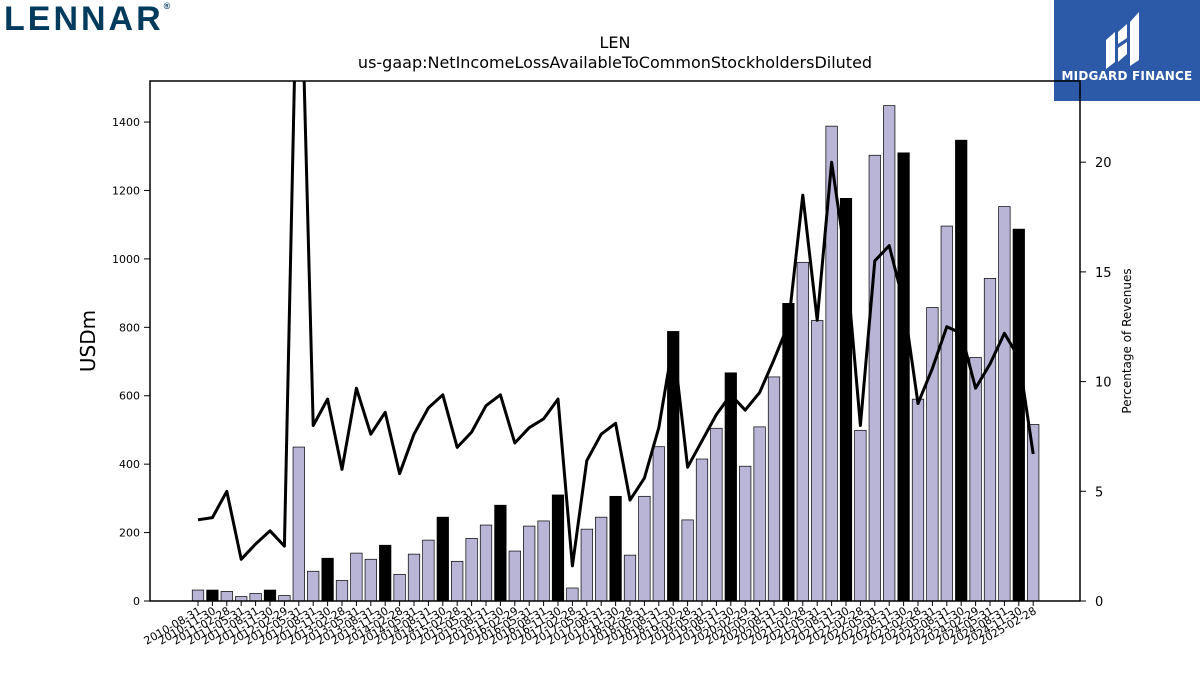  I want to click on y-axis-ticks: 0 200 400 600 800 1000 1200 1400, so click(131, 362).